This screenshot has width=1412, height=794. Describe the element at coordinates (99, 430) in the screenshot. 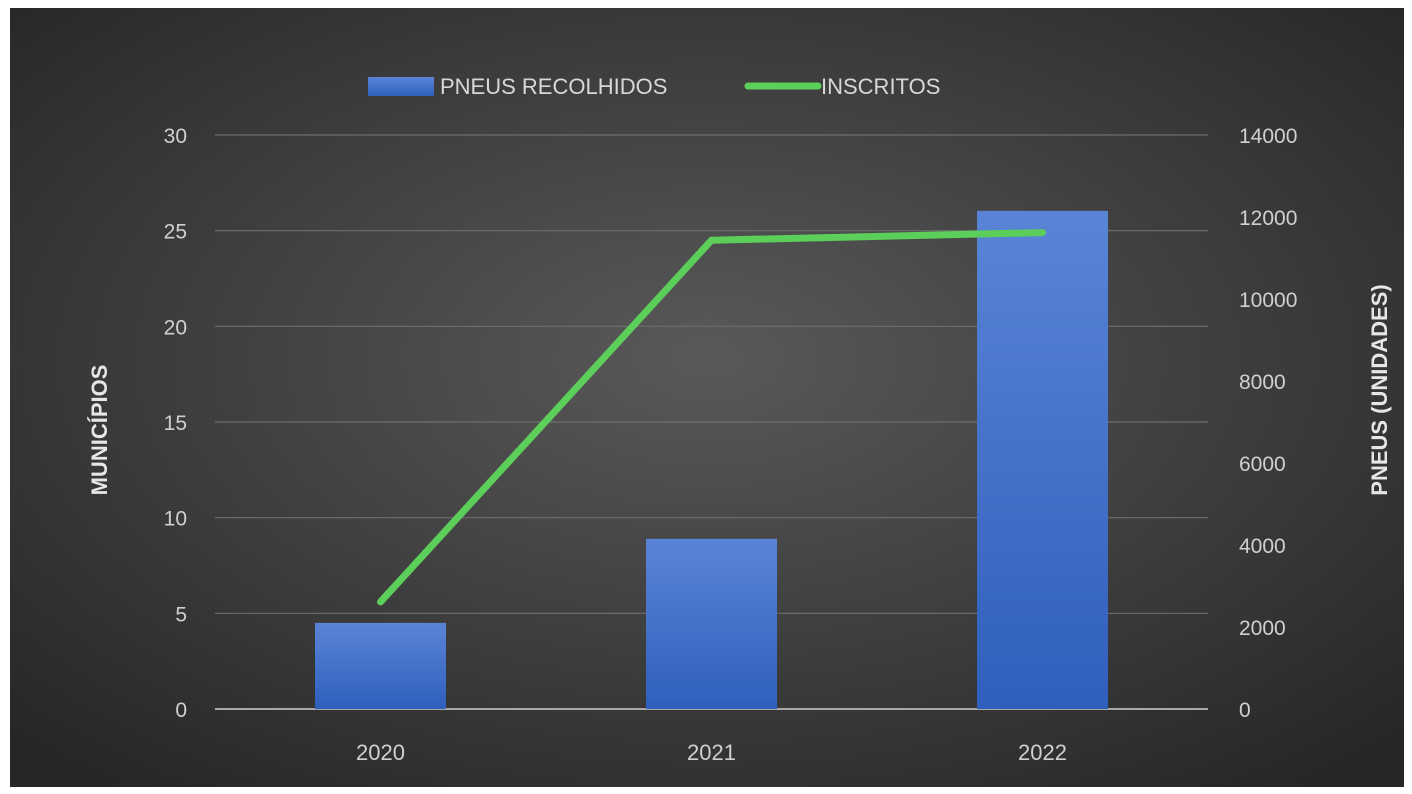

I see `y-left-axis-title: MUNICÍPIOS` at that location.